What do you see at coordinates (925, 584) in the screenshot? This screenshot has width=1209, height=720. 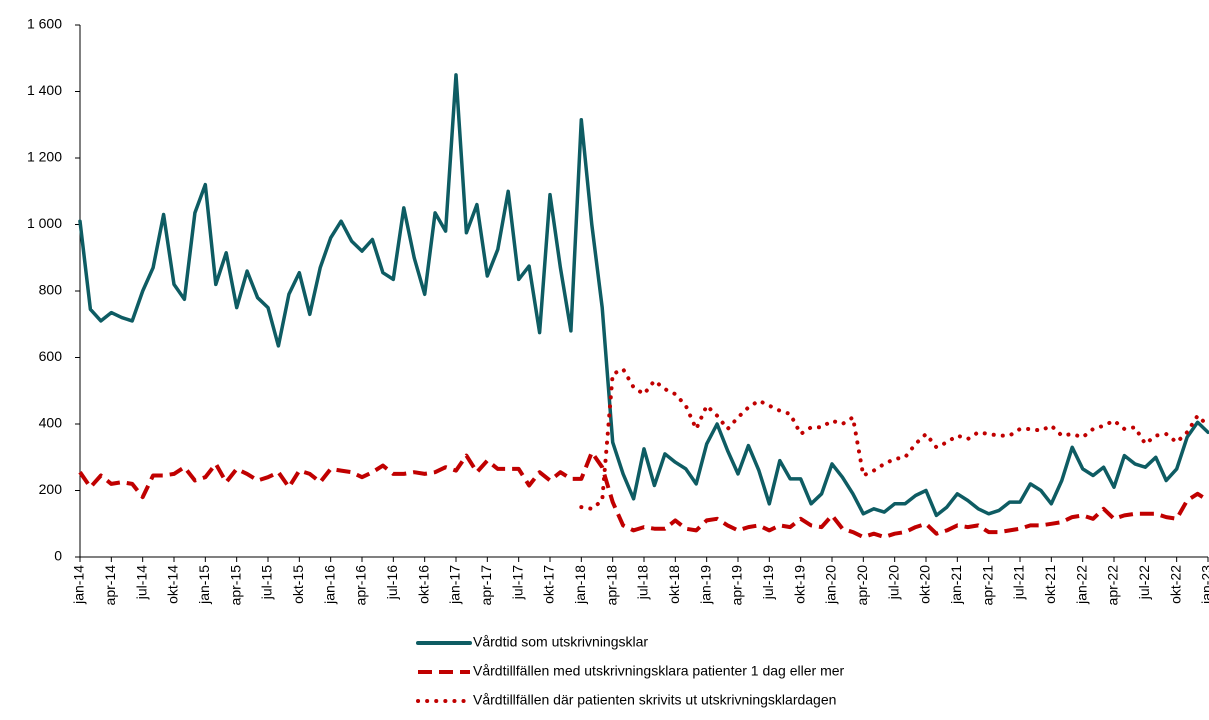 I see `x-tick-label: okt-20` at bounding box center [925, 584].